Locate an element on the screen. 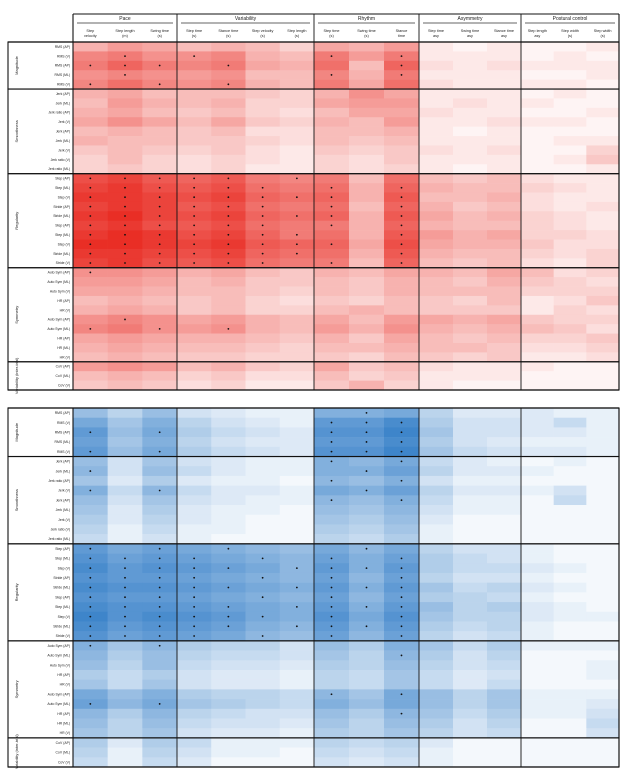  column-label: Swing time is located at coordinates (159, 31).